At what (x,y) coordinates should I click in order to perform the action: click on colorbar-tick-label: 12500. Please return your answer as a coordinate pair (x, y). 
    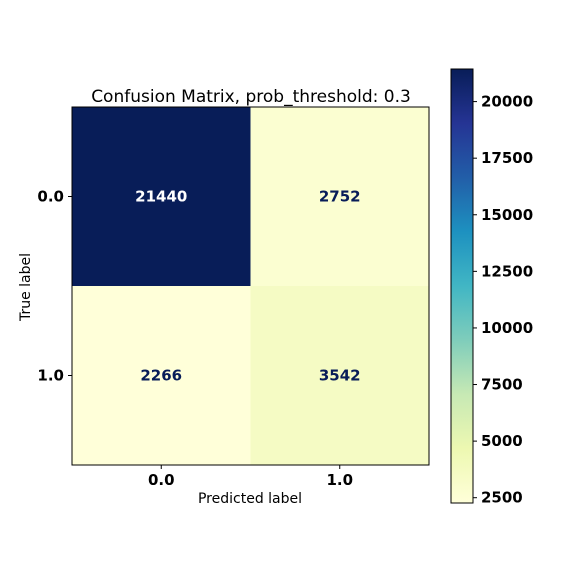
    Looking at the image, I should click on (507, 271).